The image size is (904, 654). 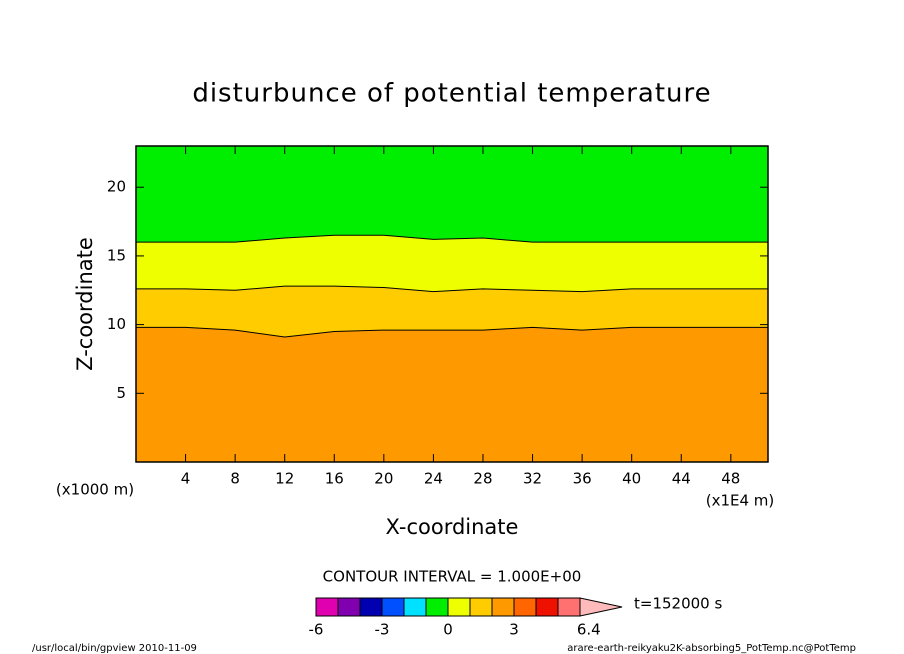 What do you see at coordinates (452, 394) in the screenshot?
I see `contour-fill` at bounding box center [452, 394].